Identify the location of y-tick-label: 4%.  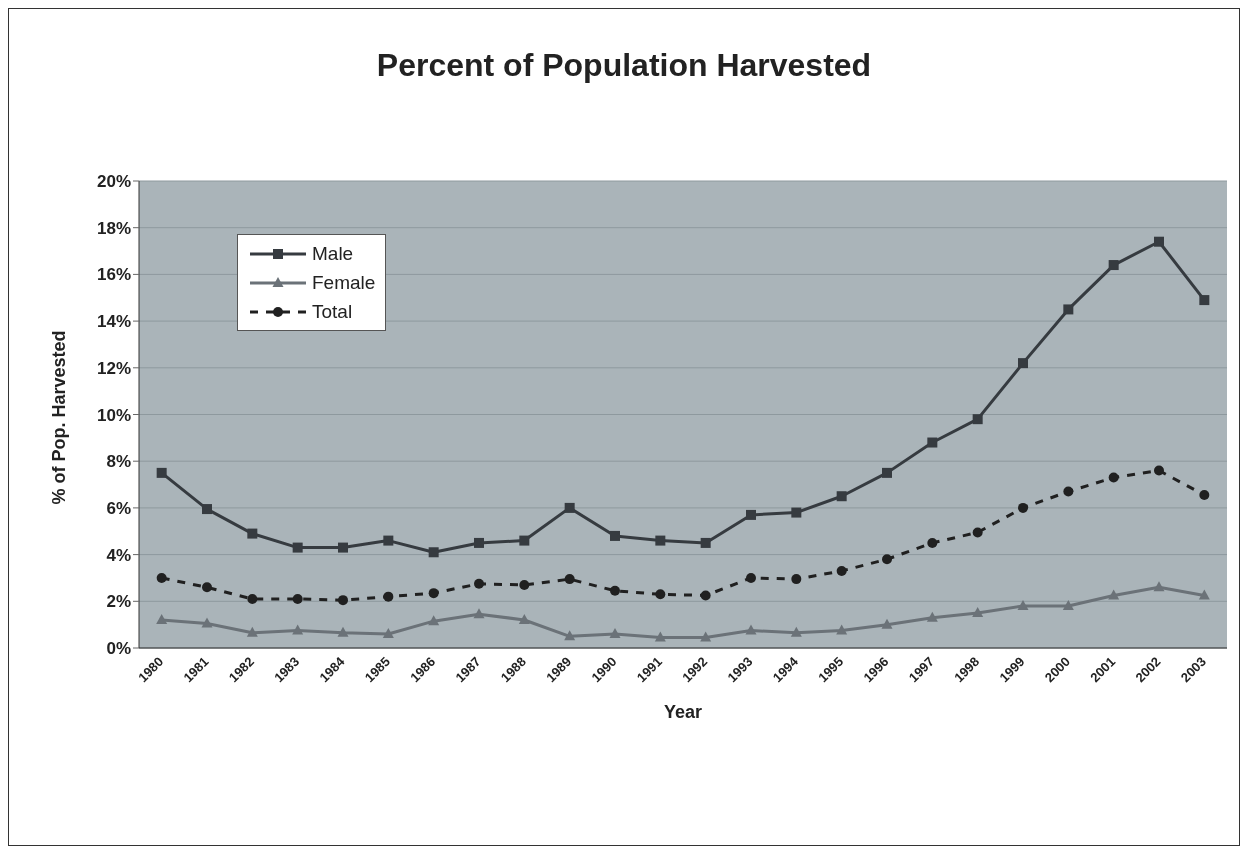
(118, 555).